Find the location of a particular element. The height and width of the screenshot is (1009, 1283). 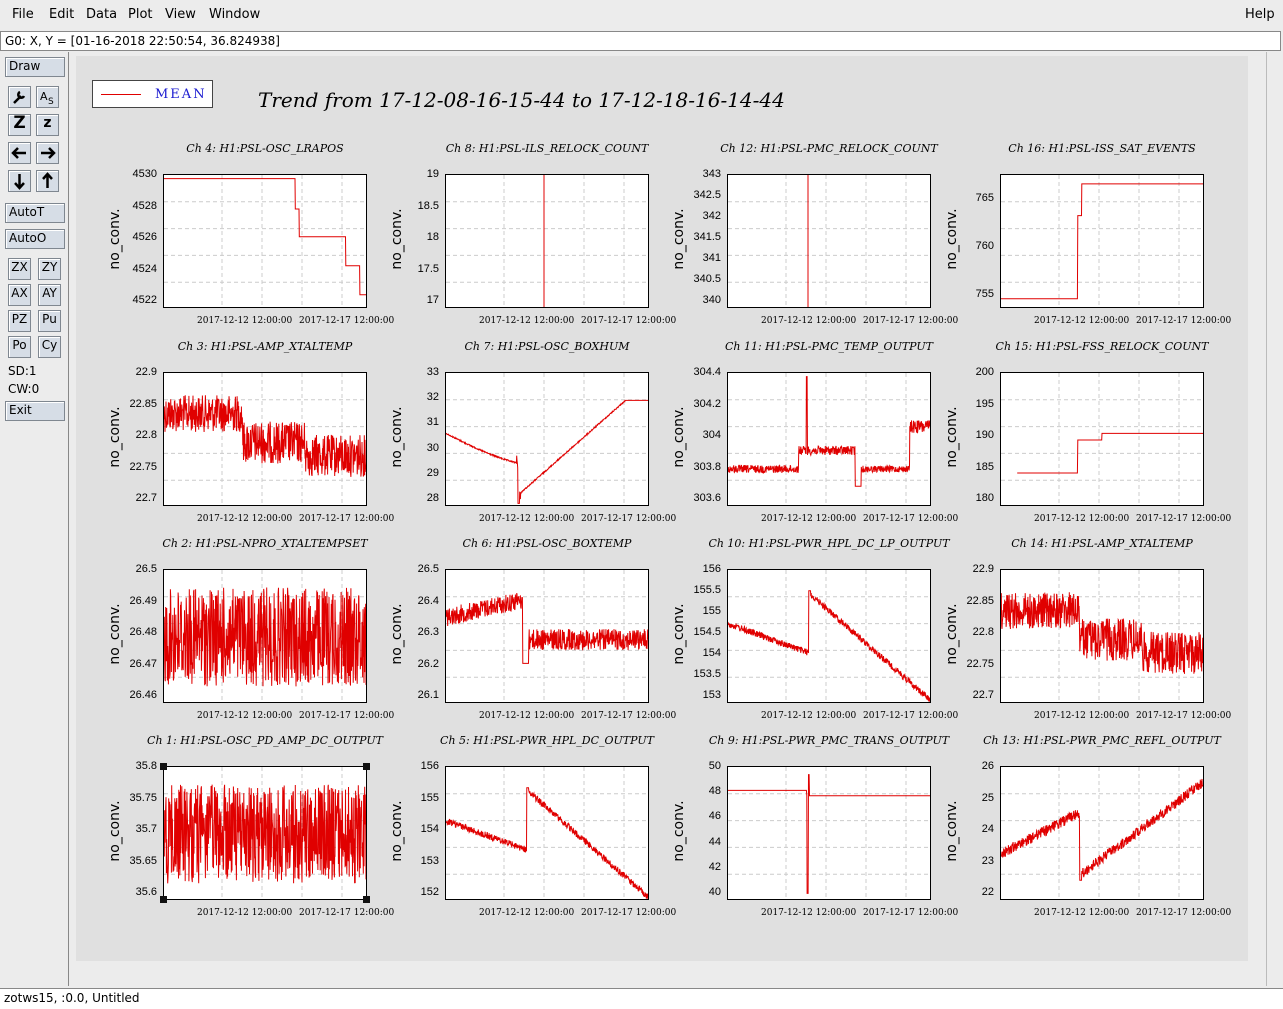

y-tick-label: 31 is located at coordinates (432, 422).